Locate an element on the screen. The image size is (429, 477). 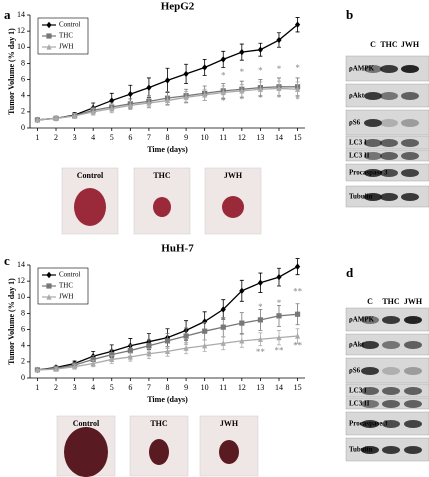
y-tick-label: 4 is located at coordinates (23, 95).